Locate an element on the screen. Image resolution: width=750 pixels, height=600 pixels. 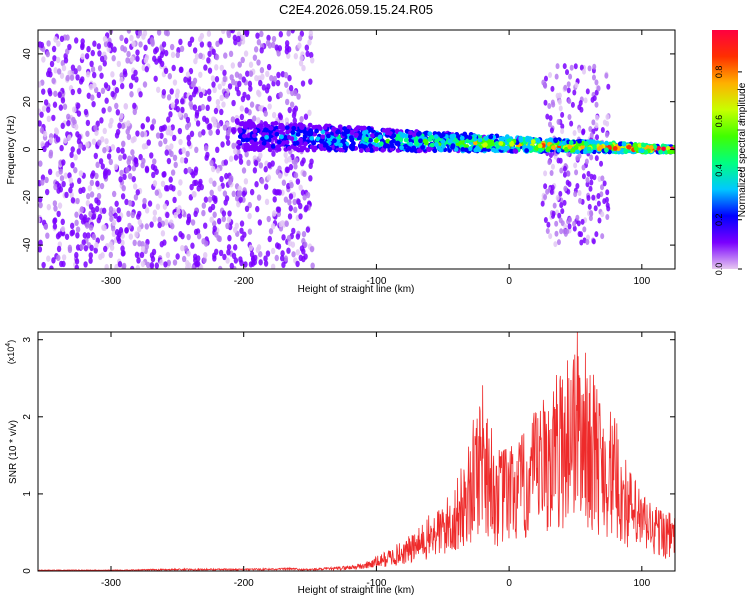
x-tick-label: -100 is located at coordinates (376, 281).